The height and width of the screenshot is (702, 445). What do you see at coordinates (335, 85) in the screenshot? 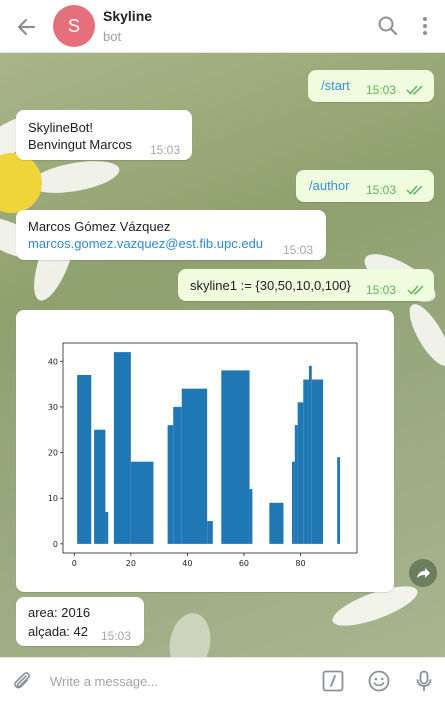
I see `message-text: /start` at bounding box center [335, 85].